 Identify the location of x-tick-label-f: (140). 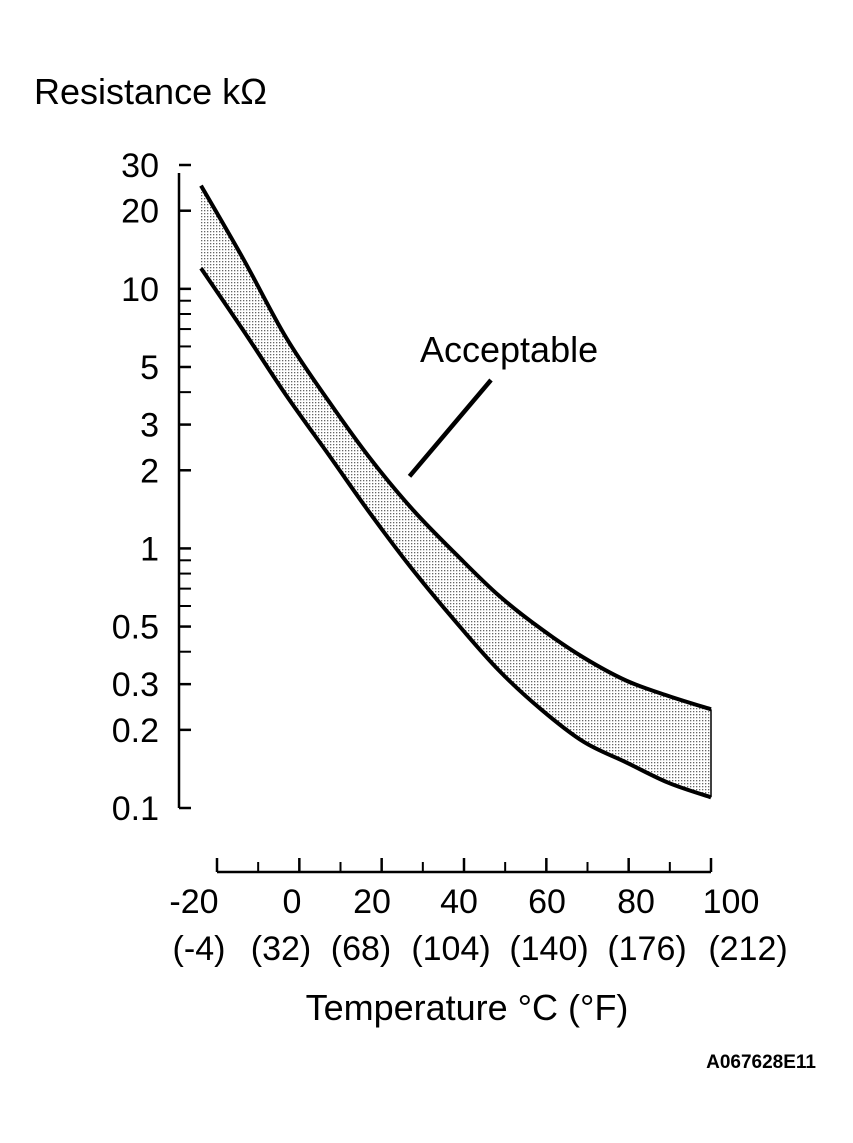
(548, 949).